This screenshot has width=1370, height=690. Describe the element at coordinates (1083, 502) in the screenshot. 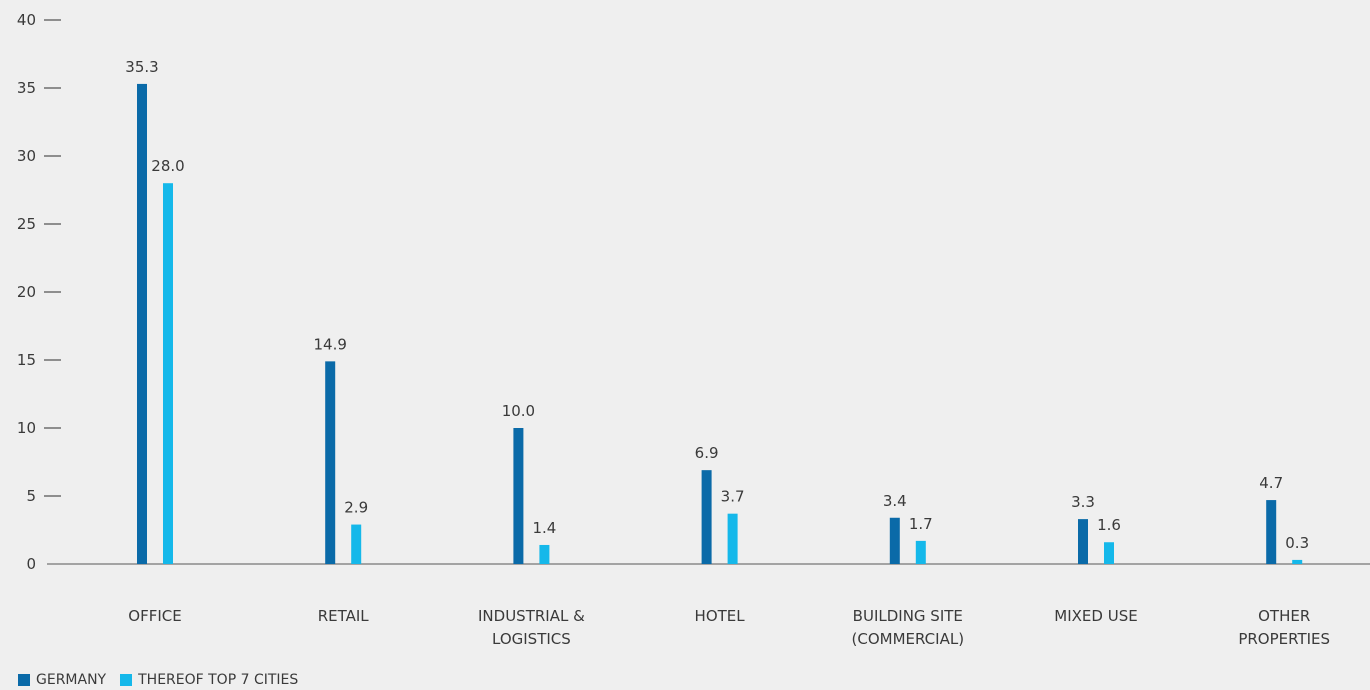

I see `value-label-germany: 3.3` at that location.